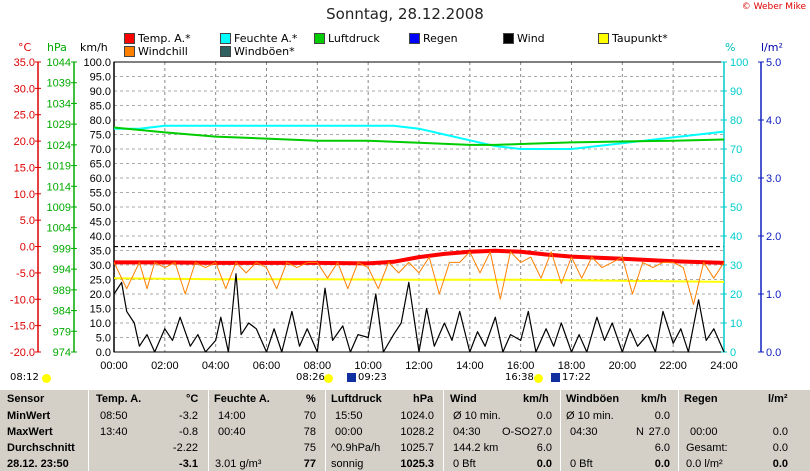 Image resolution: width=810 pixels, height=471 pixels. I want to click on gust-bft: 0 Bft, so click(581, 464).